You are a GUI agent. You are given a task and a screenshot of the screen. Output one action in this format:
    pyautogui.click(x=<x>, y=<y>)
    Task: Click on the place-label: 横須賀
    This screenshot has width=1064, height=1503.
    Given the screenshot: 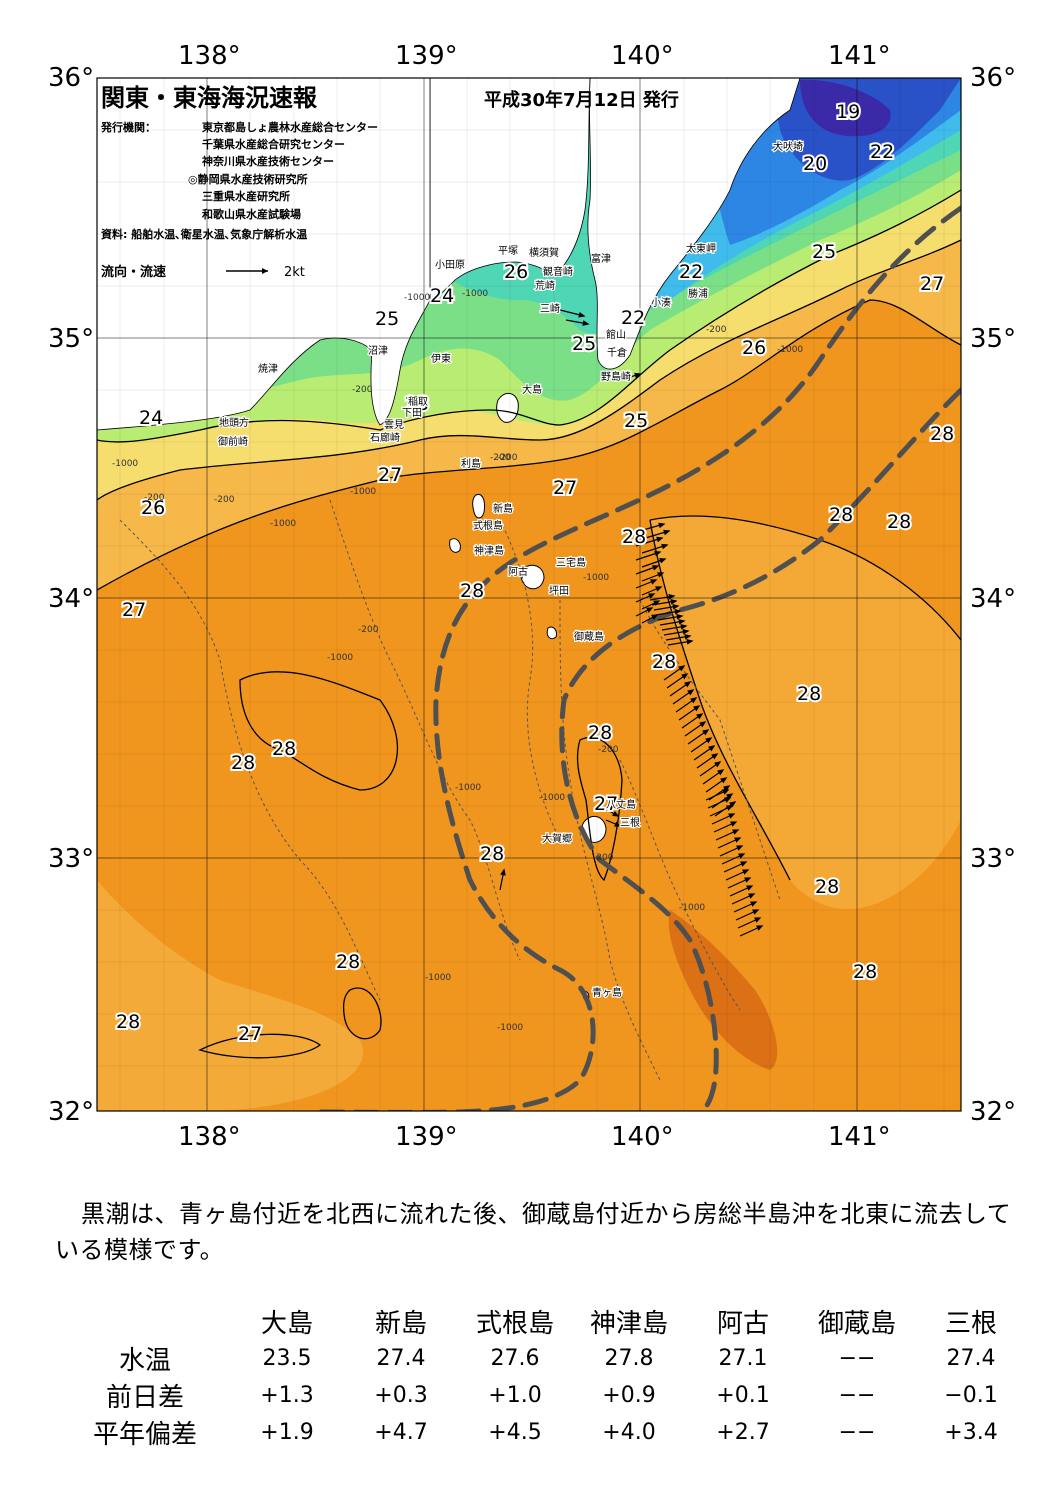 What is the action you would take?
    pyautogui.click(x=544, y=252)
    